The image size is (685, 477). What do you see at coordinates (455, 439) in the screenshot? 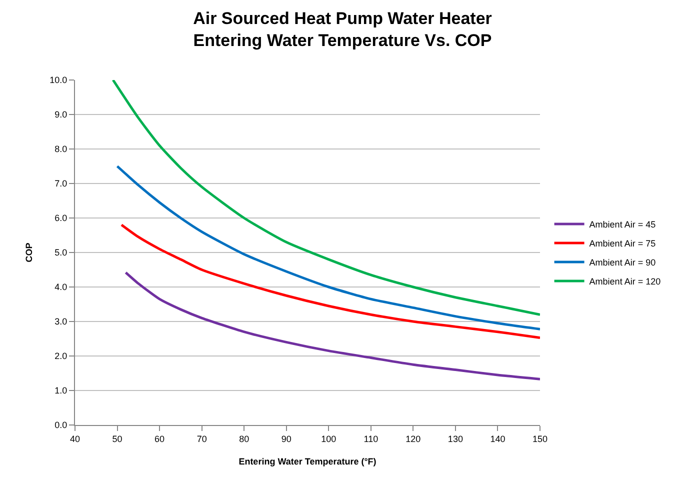
I see `x-tick-label: 130` at bounding box center [455, 439].